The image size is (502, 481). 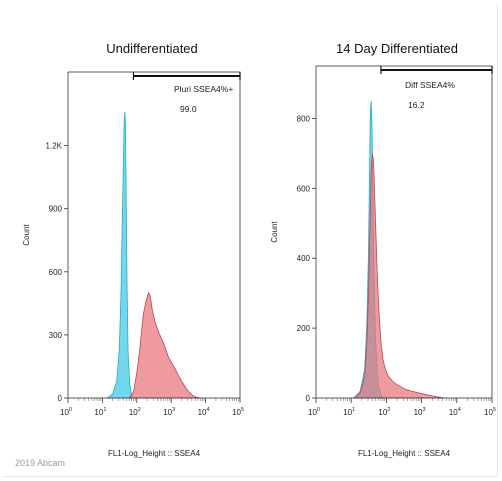 What do you see at coordinates (40, 463) in the screenshot?
I see `copyright-text: 2019 Abcam` at bounding box center [40, 463].